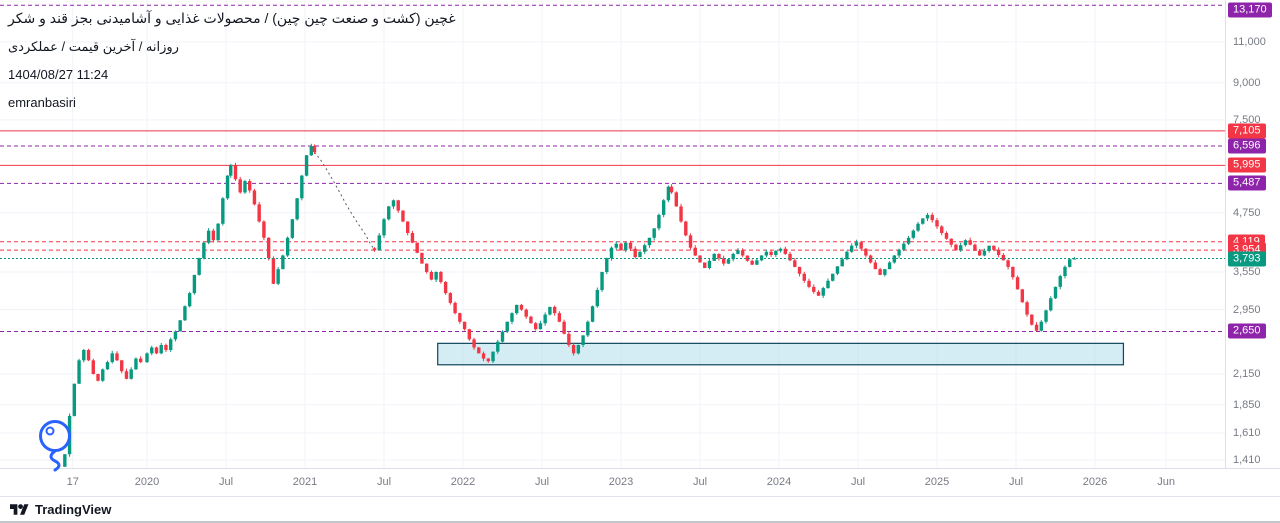 The image size is (1280, 523). Describe the element at coordinates (73, 509) in the screenshot. I see `tradingview-brand: TradingView` at that location.